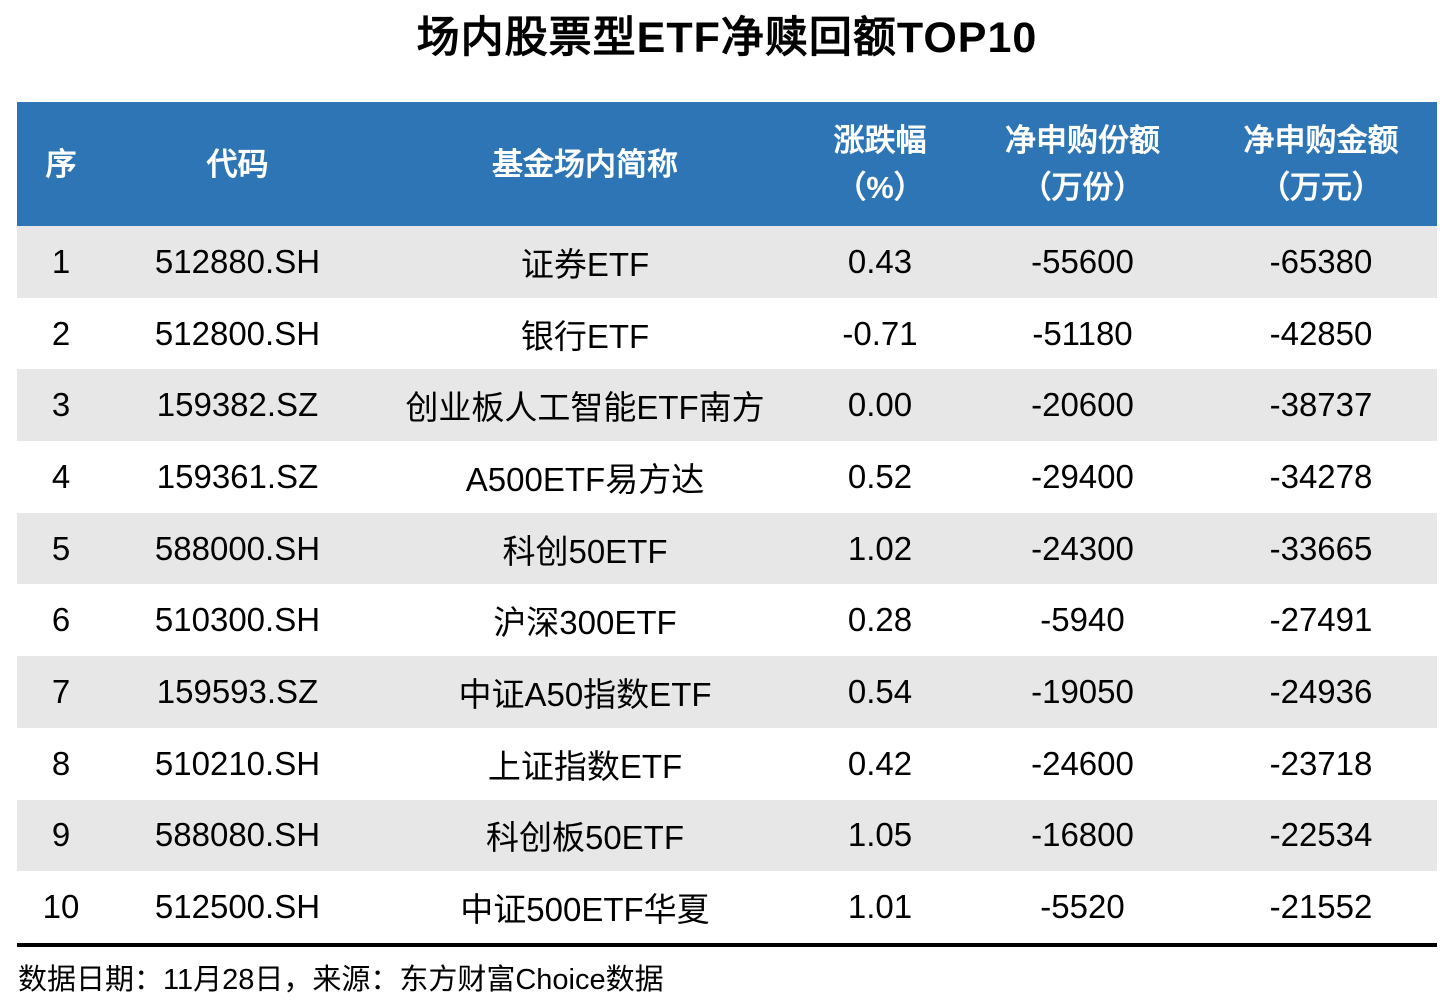  I want to click on cell-amount: -22534, so click(1321, 835).